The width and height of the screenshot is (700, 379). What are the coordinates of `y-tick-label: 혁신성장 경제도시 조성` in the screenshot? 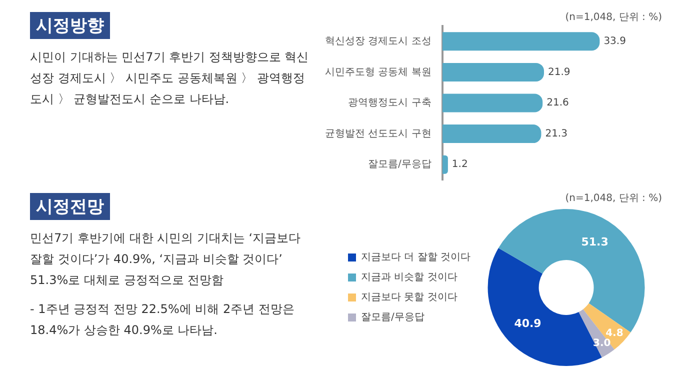 It's located at (378, 41).